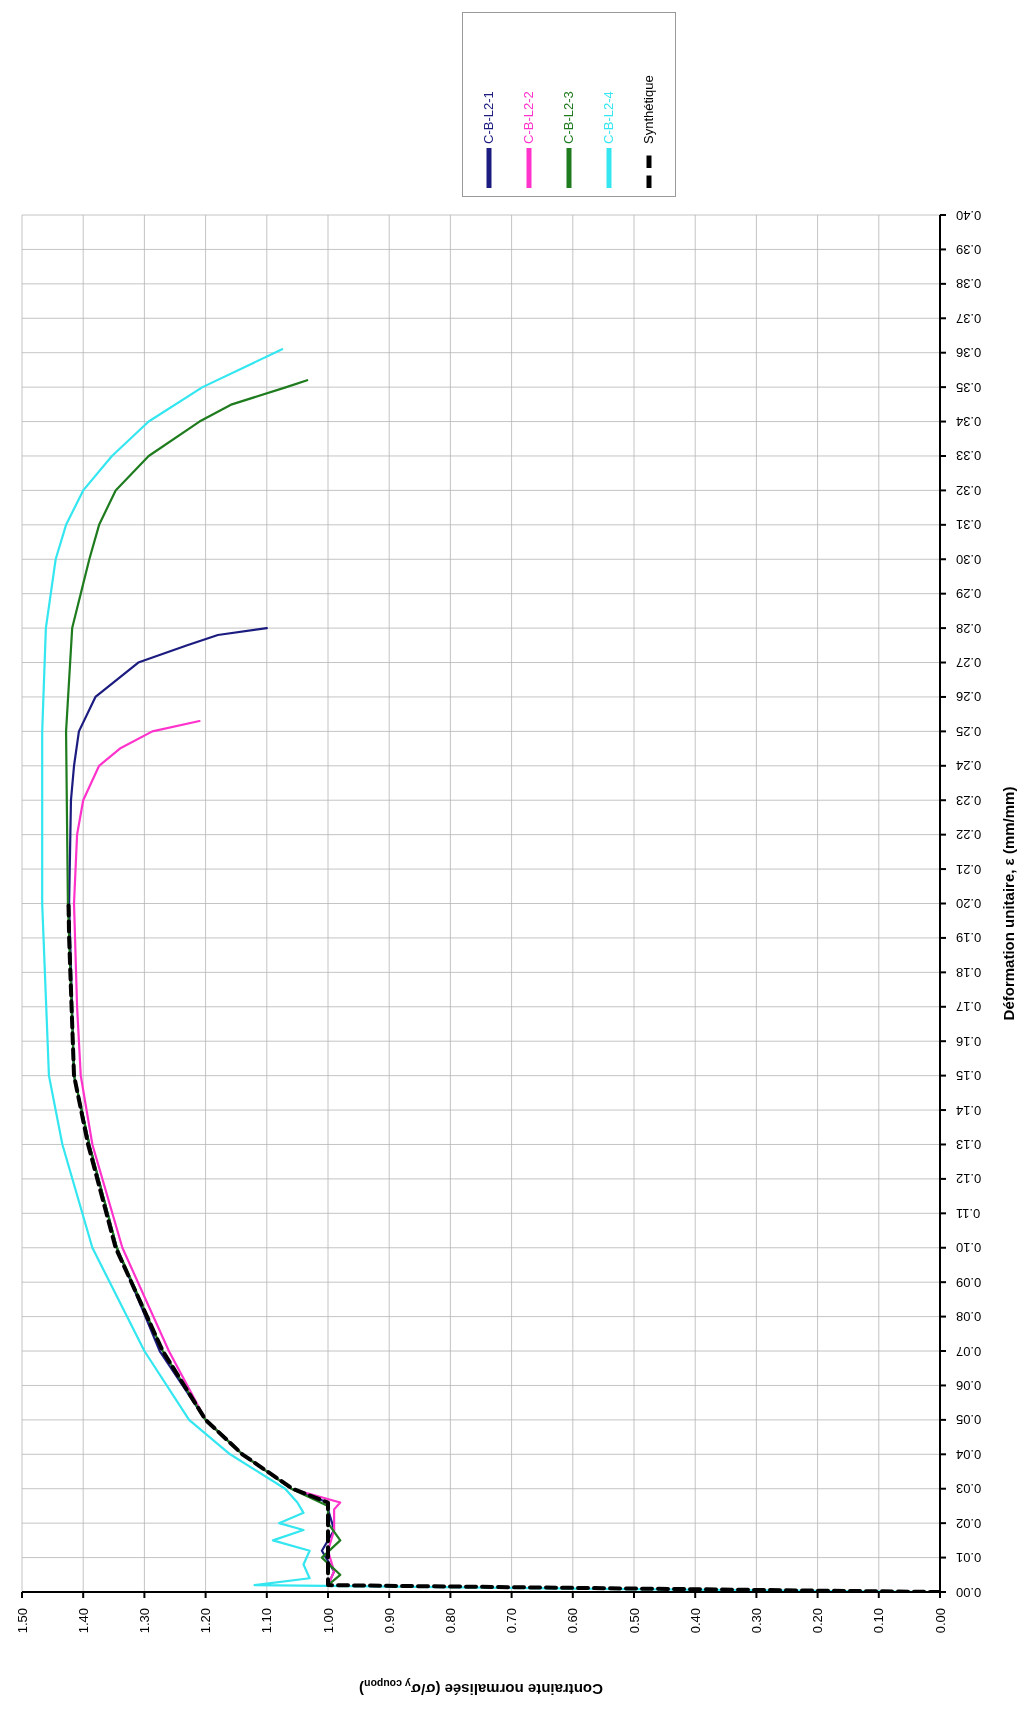  I want to click on y-tick-label: 0.32, so click(969, 490).